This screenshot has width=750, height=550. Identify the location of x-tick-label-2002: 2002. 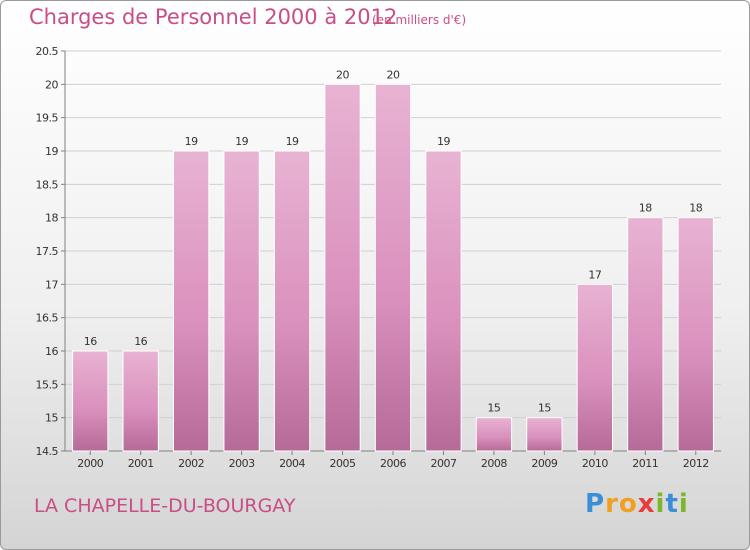
(191, 463).